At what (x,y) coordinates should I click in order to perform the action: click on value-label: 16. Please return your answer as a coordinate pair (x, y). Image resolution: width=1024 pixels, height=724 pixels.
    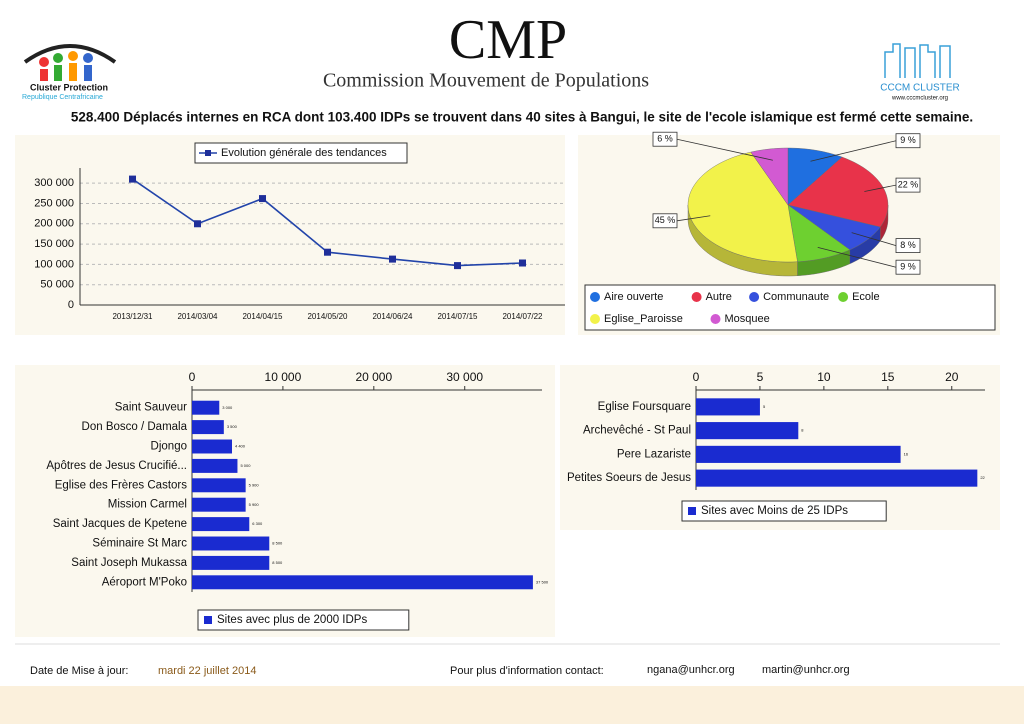
    Looking at the image, I should click on (906, 453).